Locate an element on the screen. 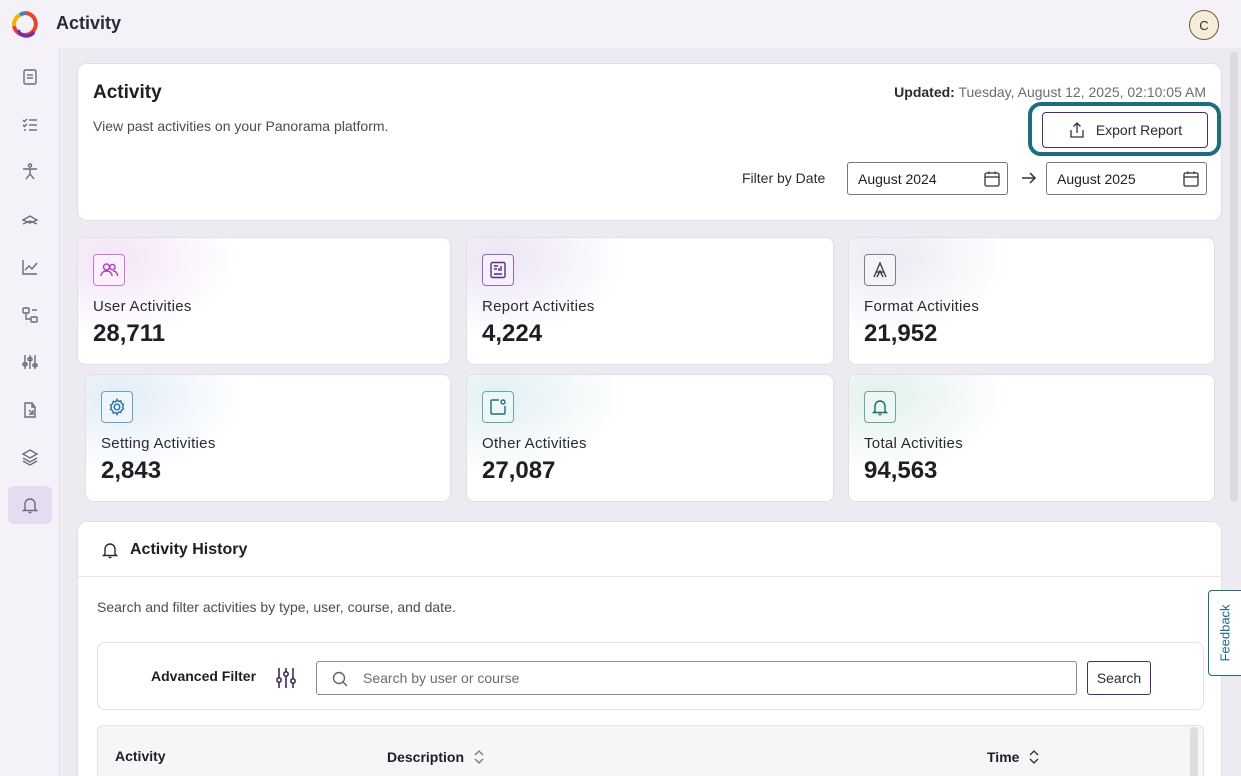  top-bar: Activity C is located at coordinates (620, 24).